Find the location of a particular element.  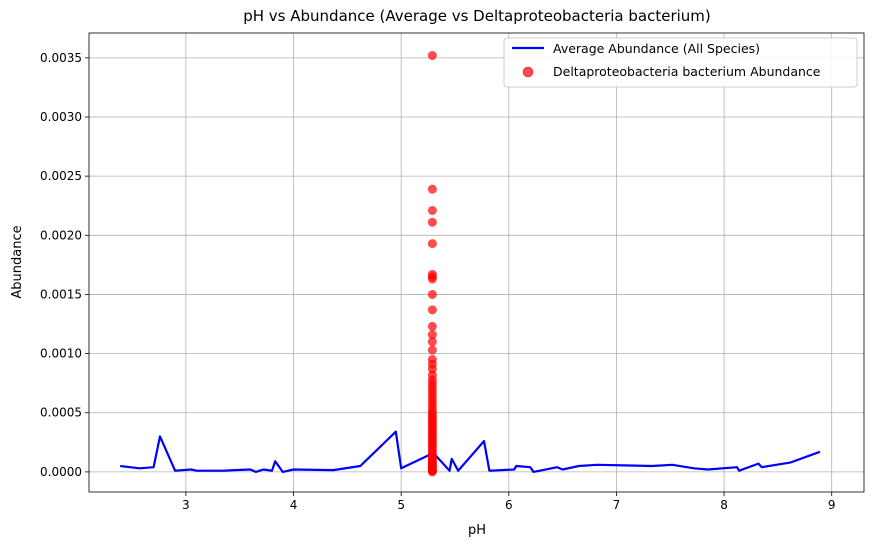

y-tick-label: 0.0005 is located at coordinates (61, 413).